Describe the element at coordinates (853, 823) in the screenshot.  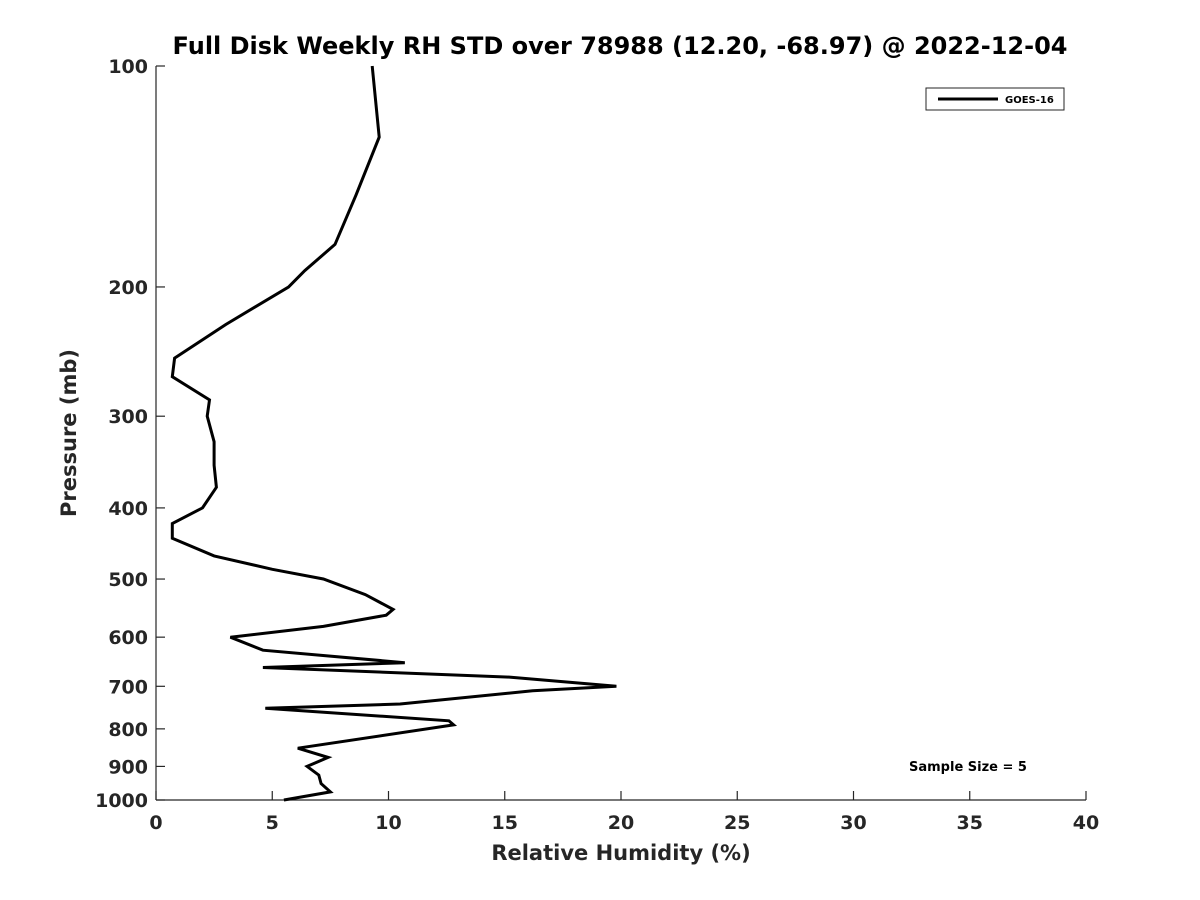
I see `x-tick-label: 30` at that location.